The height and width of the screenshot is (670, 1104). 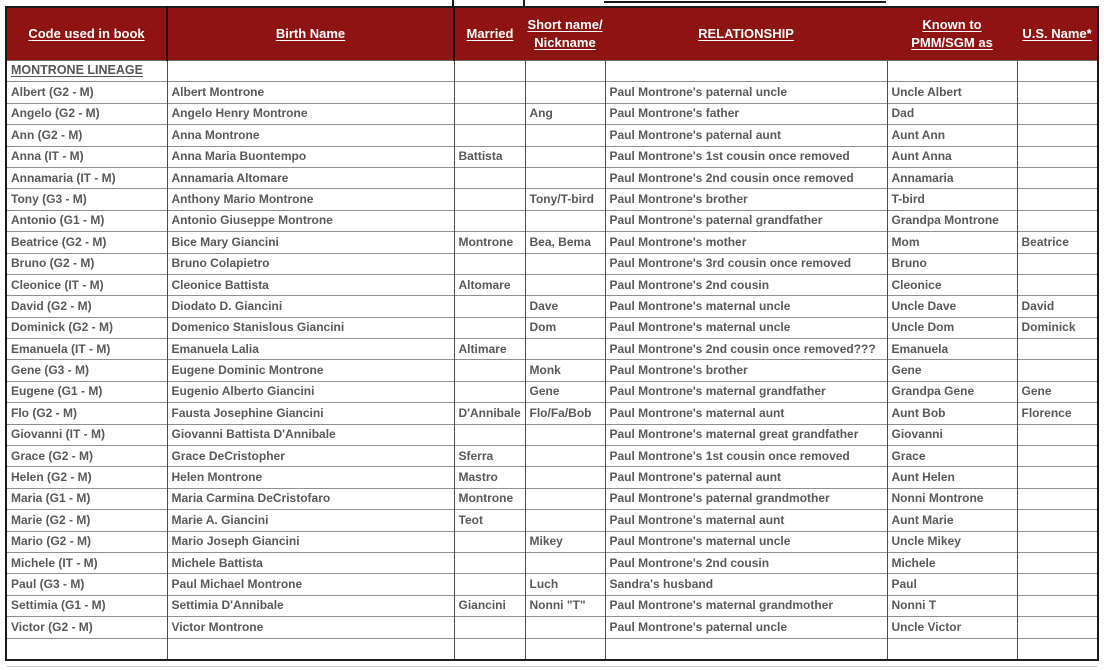 I want to click on cell: Maria (G1 - M), so click(x=86, y=498).